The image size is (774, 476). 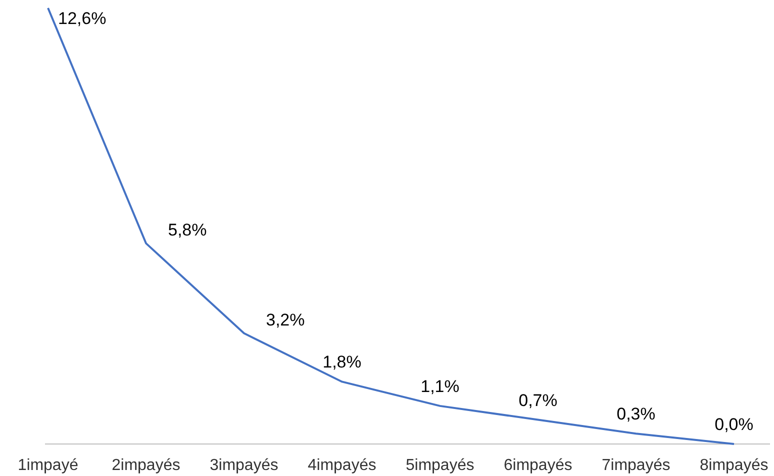 What do you see at coordinates (187, 230) in the screenshot?
I see `data-label: 5,8%` at bounding box center [187, 230].